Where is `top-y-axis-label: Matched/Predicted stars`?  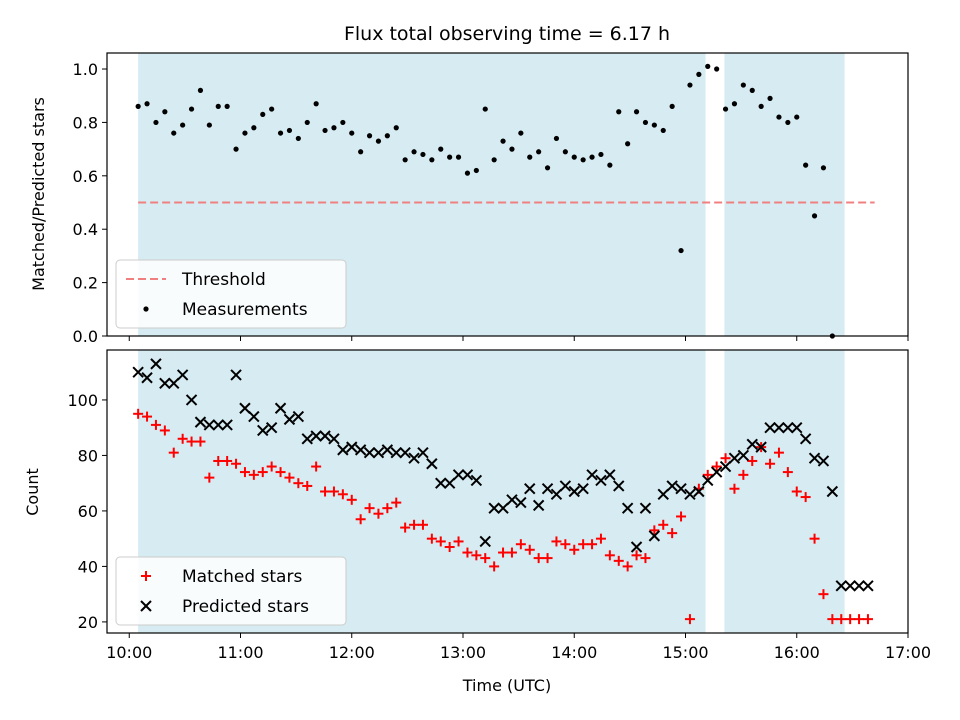 top-y-axis-label: Matched/Predicted stars is located at coordinates (38, 194).